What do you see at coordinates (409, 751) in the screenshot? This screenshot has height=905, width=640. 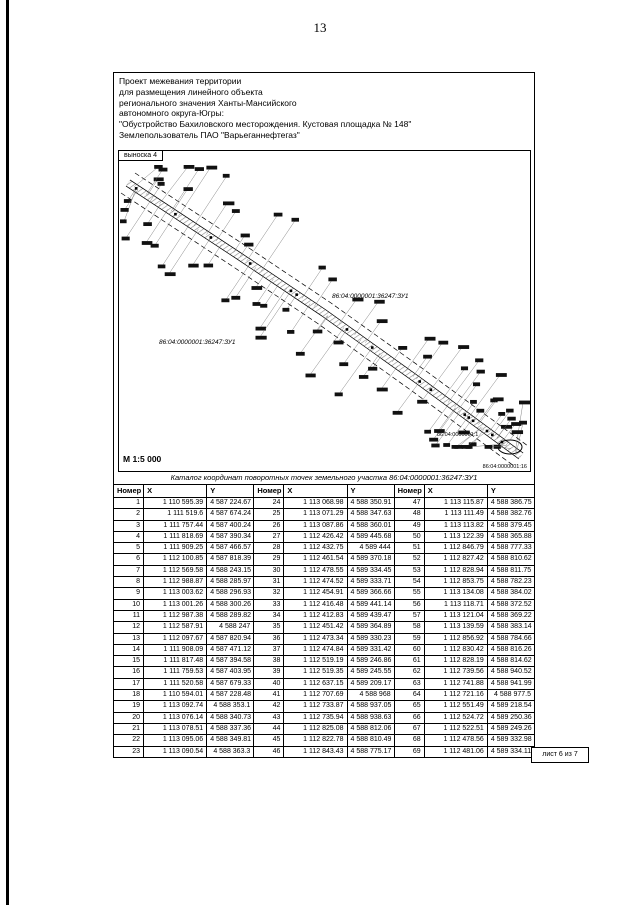 I see `table-cell: 69` at bounding box center [409, 751].